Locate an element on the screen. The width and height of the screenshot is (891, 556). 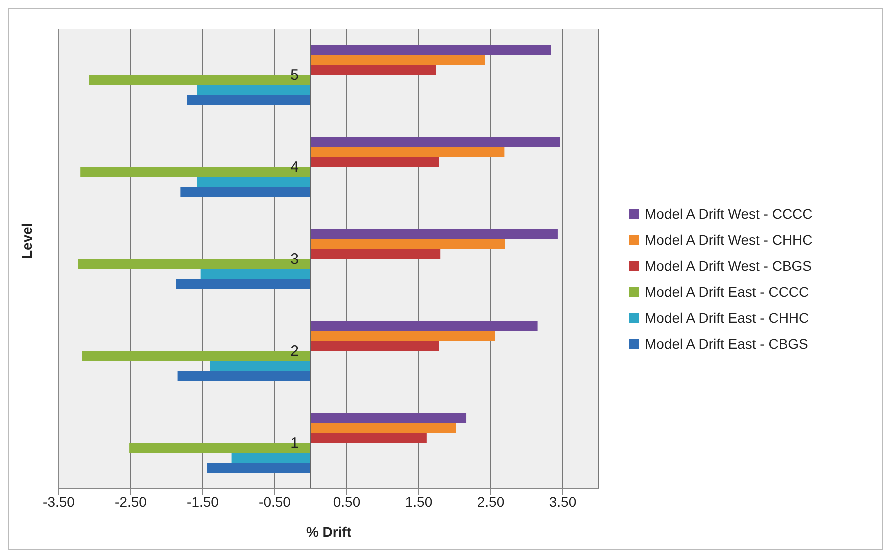
x-tick-label: 2.50 is located at coordinates (491, 502).